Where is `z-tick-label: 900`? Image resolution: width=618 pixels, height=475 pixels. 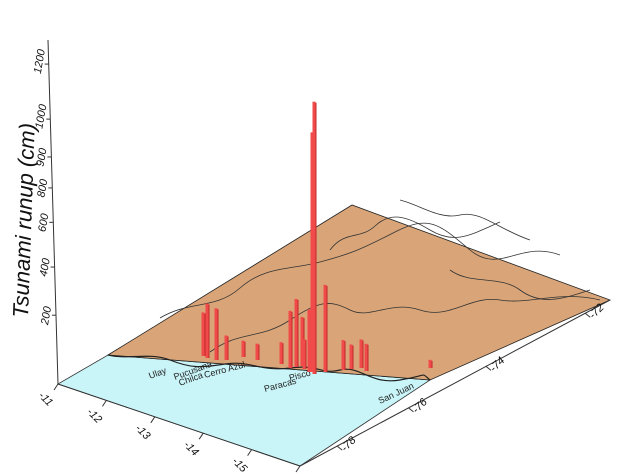 z-tick-label: 900 is located at coordinates (42, 156).